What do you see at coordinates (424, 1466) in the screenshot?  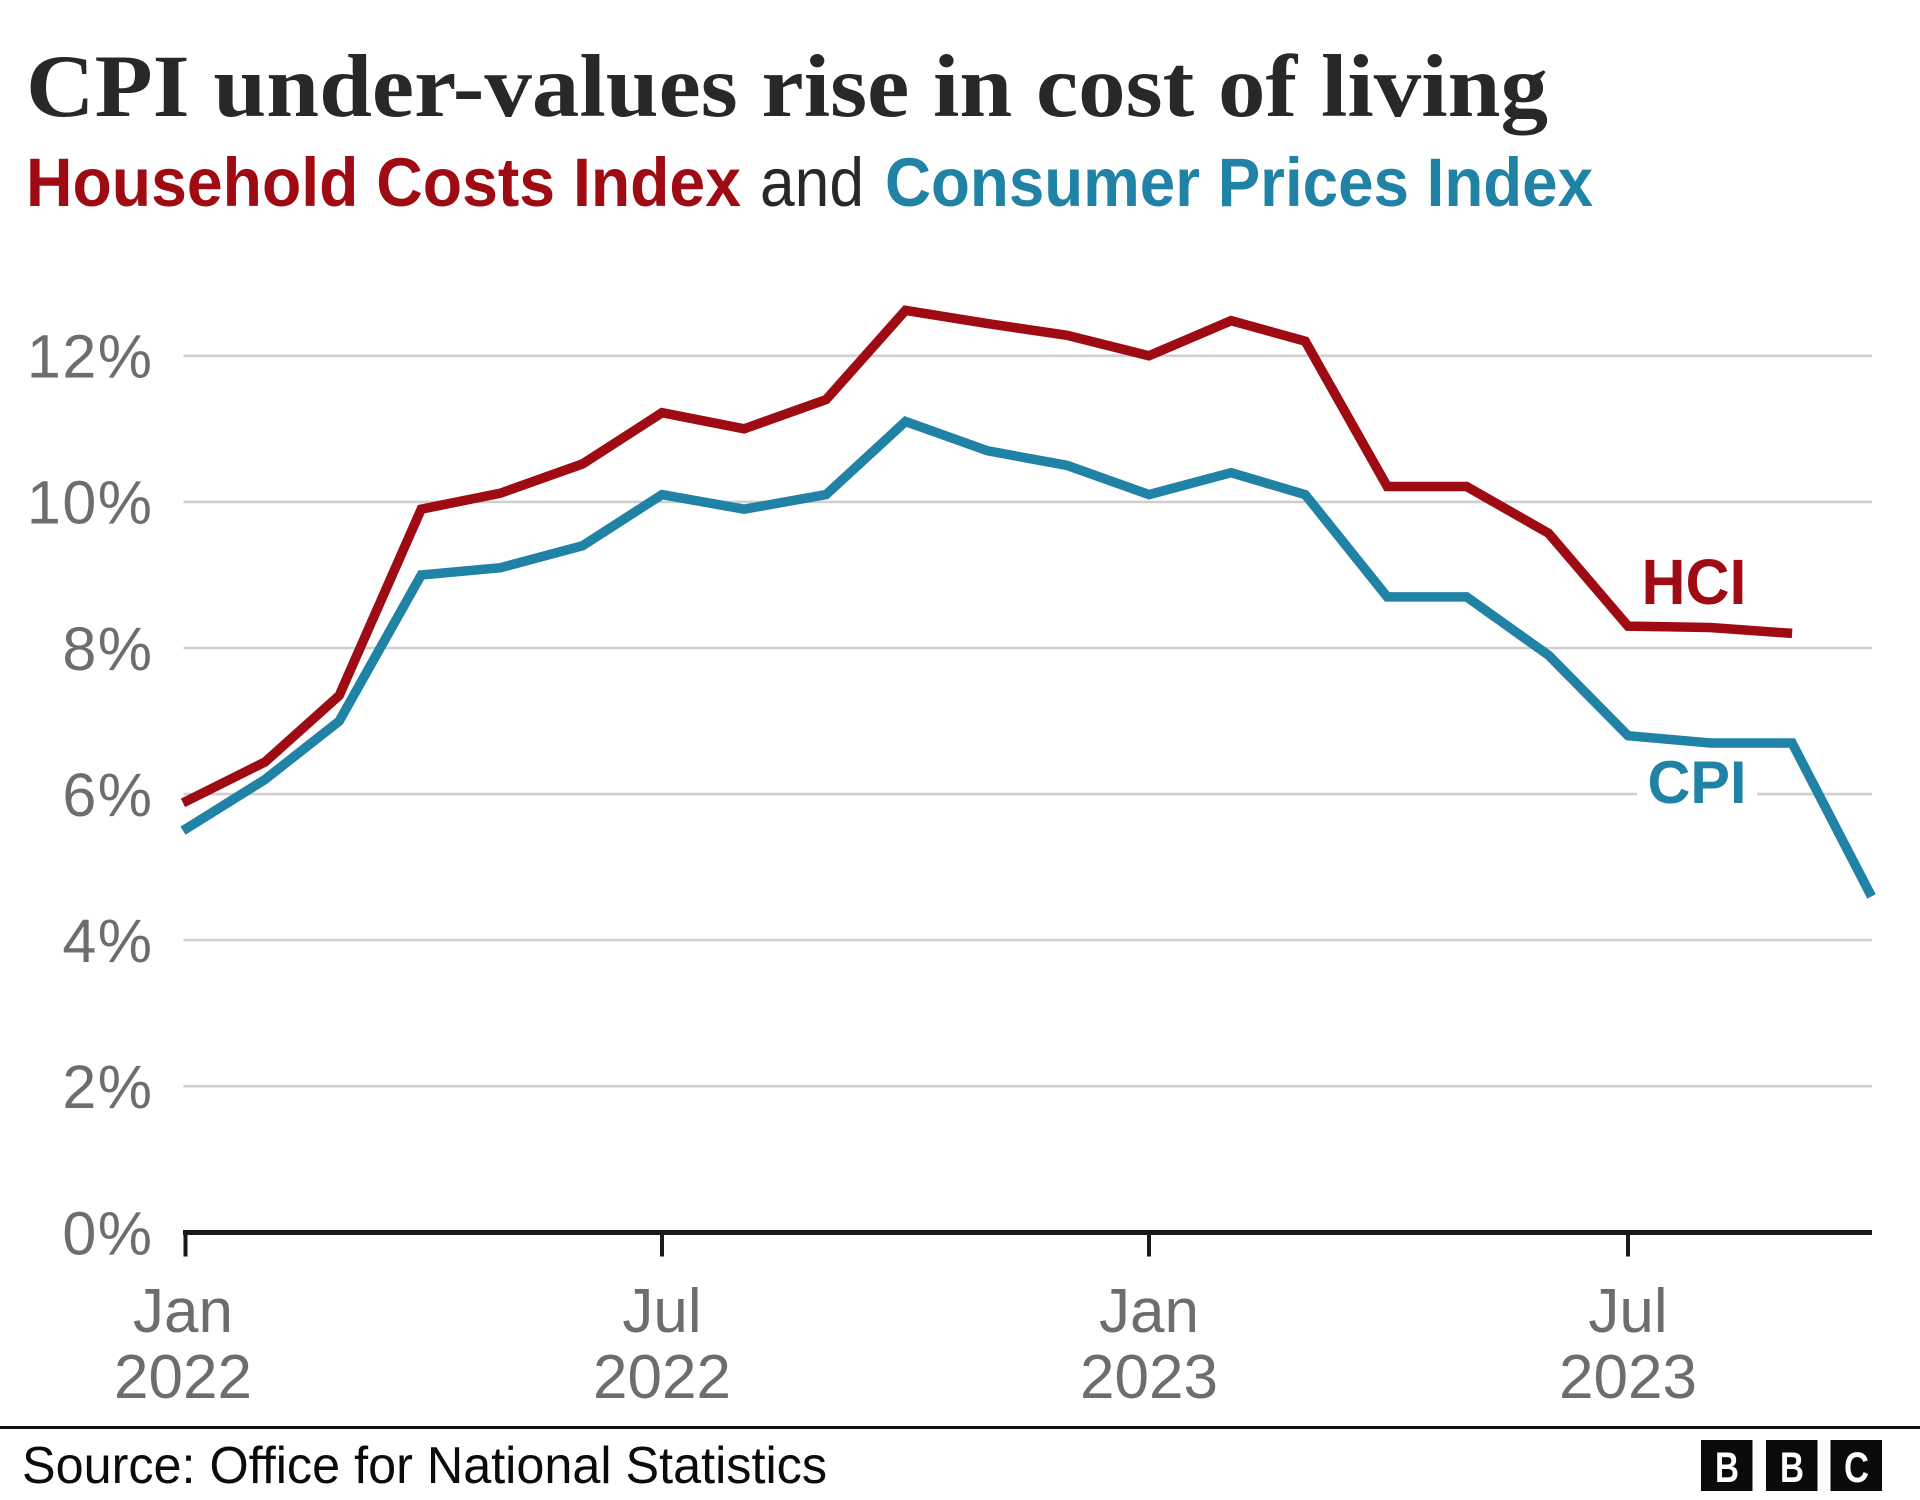 I see `svg-text:Source: Office for National St: Source: Office for National Statistics` at bounding box center [424, 1466].